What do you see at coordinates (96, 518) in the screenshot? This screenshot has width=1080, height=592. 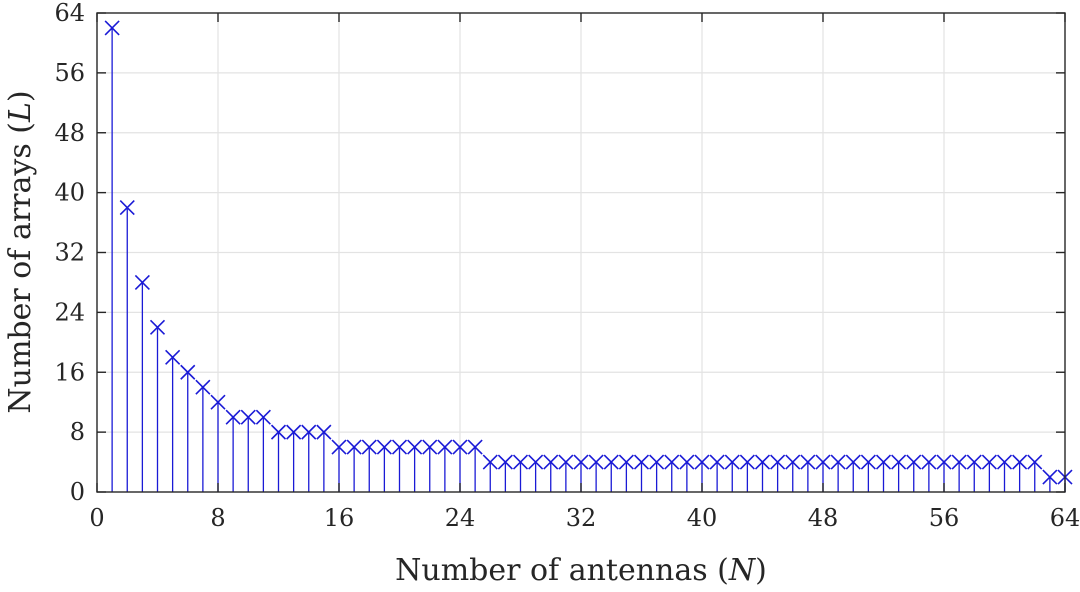 I see `x-tick-label: 0` at bounding box center [96, 518].